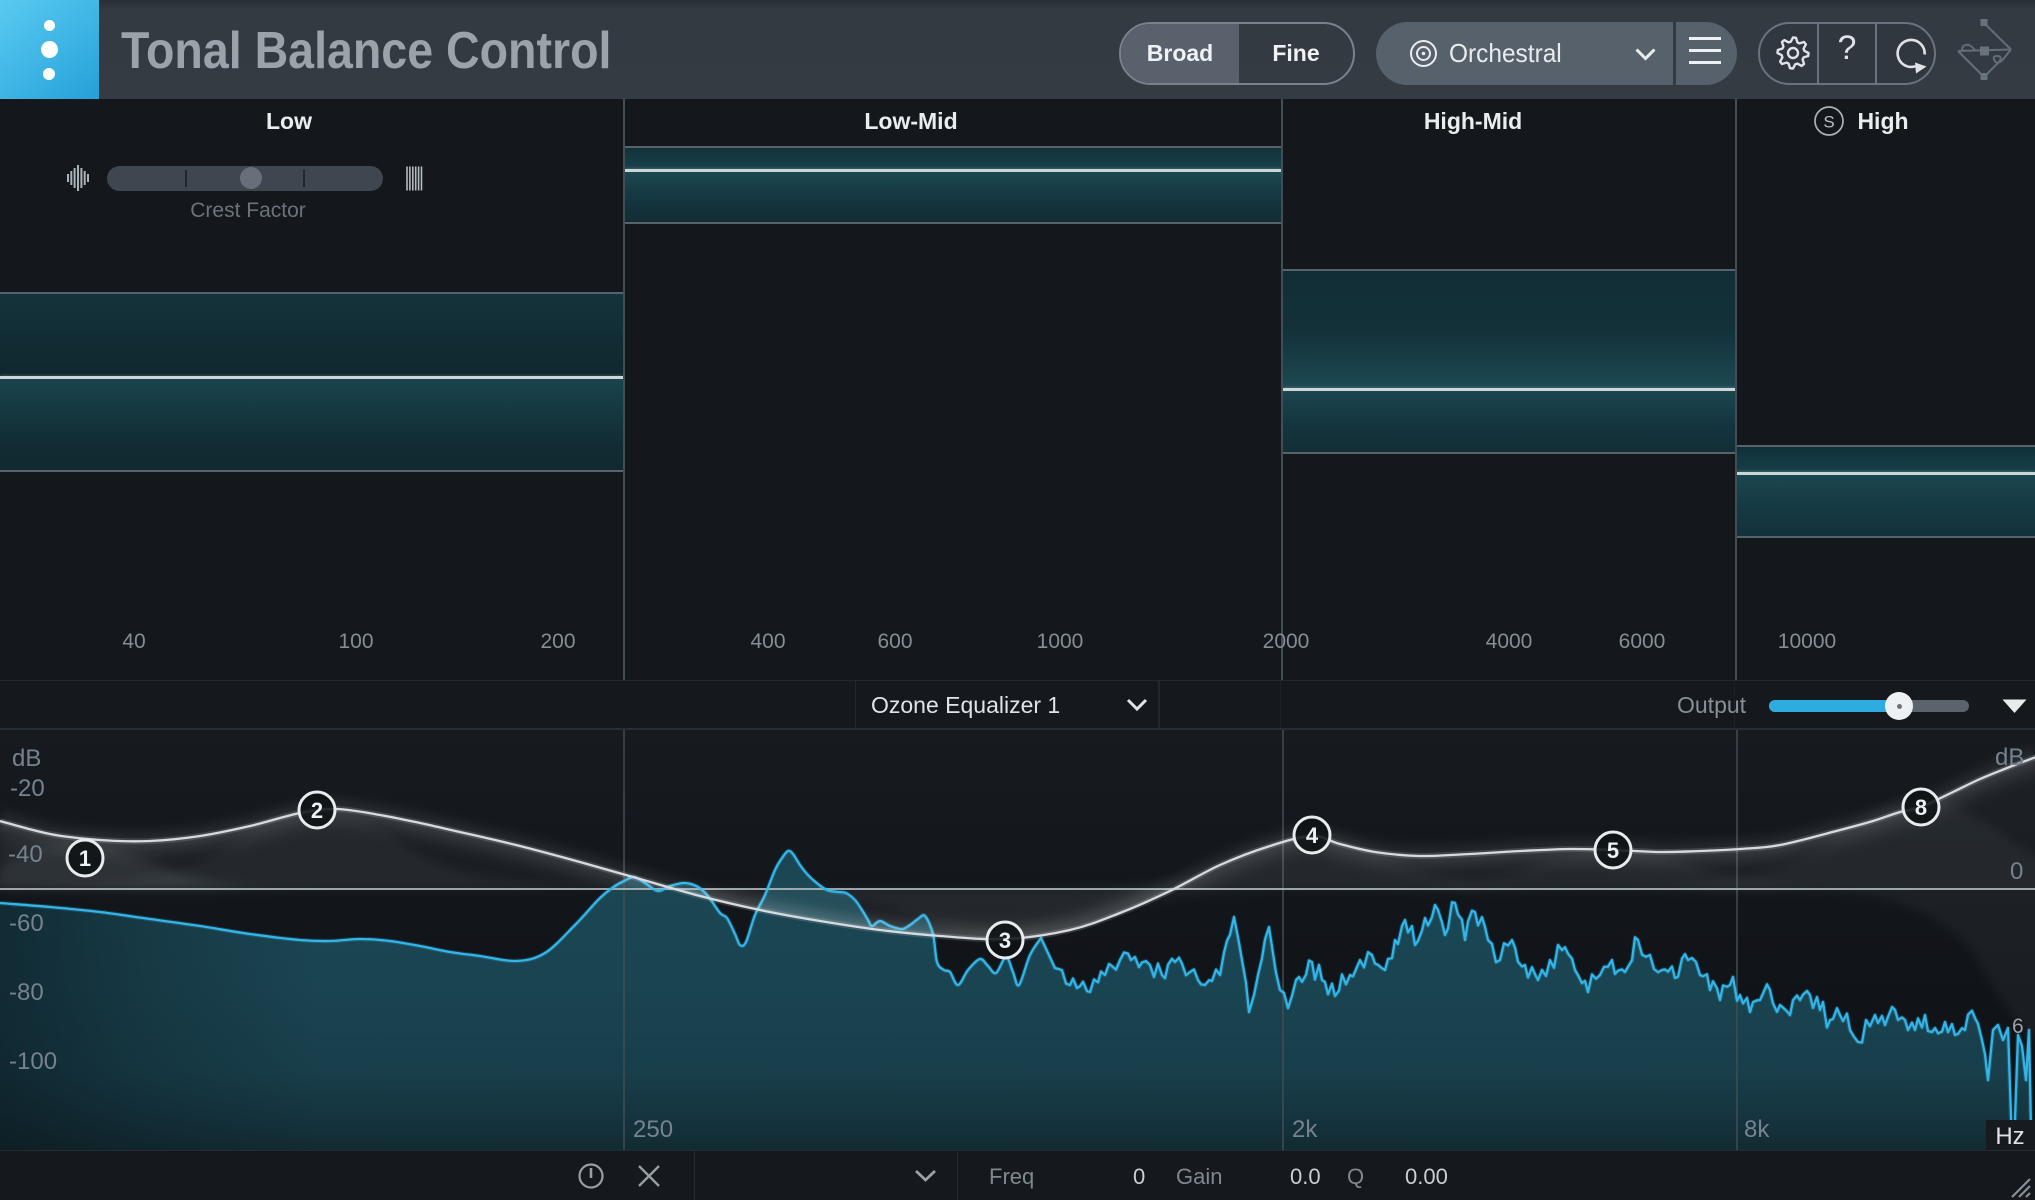 The height and width of the screenshot is (1200, 2035). What do you see at coordinates (2018, 1026) in the screenshot?
I see `svg-text: 6` at bounding box center [2018, 1026].